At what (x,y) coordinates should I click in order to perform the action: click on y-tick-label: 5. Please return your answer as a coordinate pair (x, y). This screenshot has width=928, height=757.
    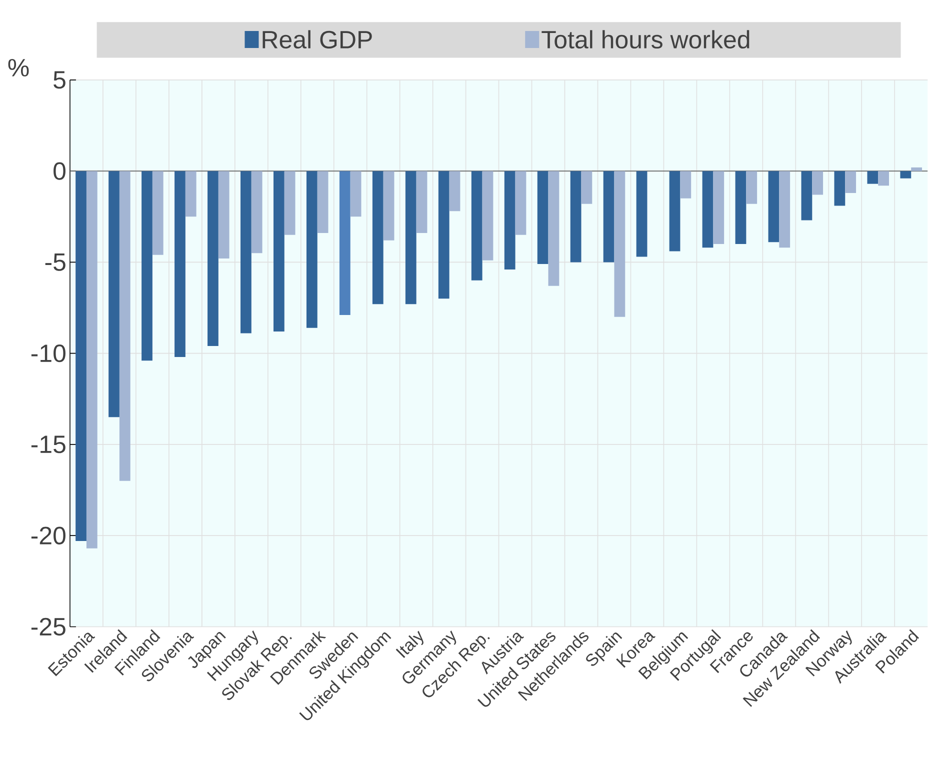
    Looking at the image, I should click on (60, 80).